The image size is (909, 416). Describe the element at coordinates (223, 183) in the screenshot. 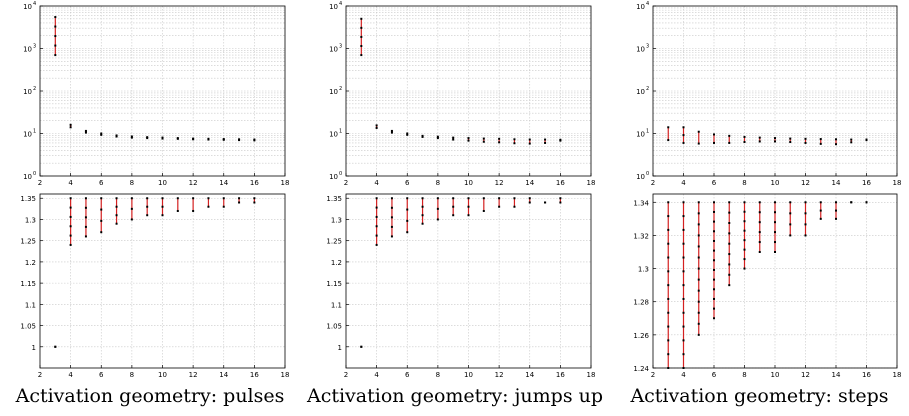

I see `top-left-xtick-label: 14` at that location.